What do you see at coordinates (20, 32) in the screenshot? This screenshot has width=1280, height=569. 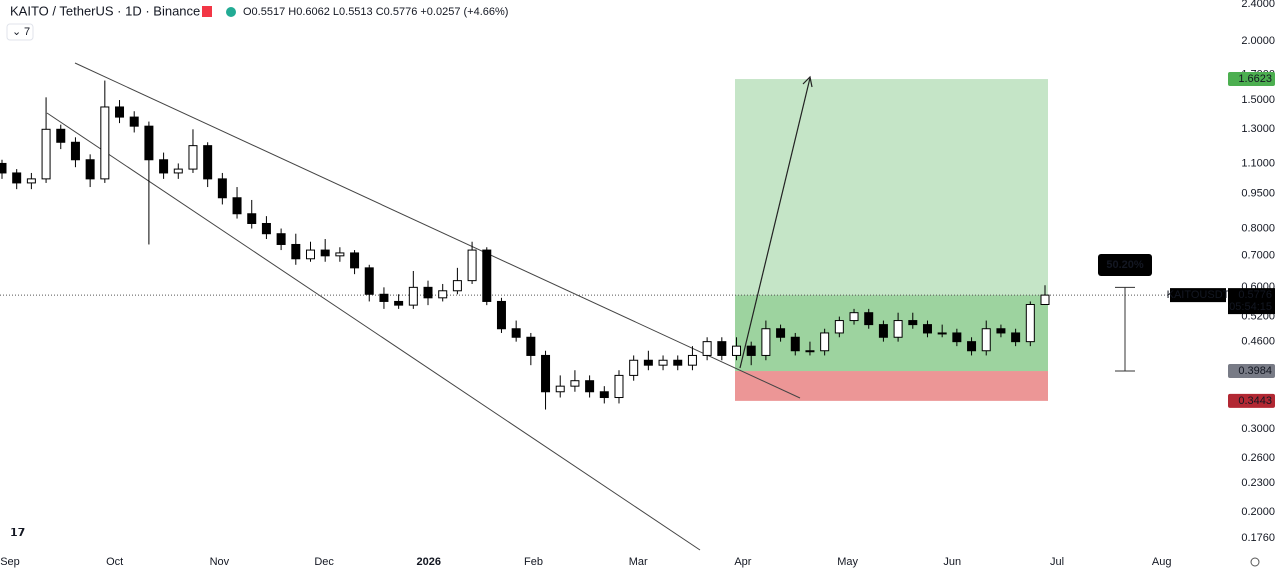 I see `indicator-toggle` at bounding box center [20, 32].